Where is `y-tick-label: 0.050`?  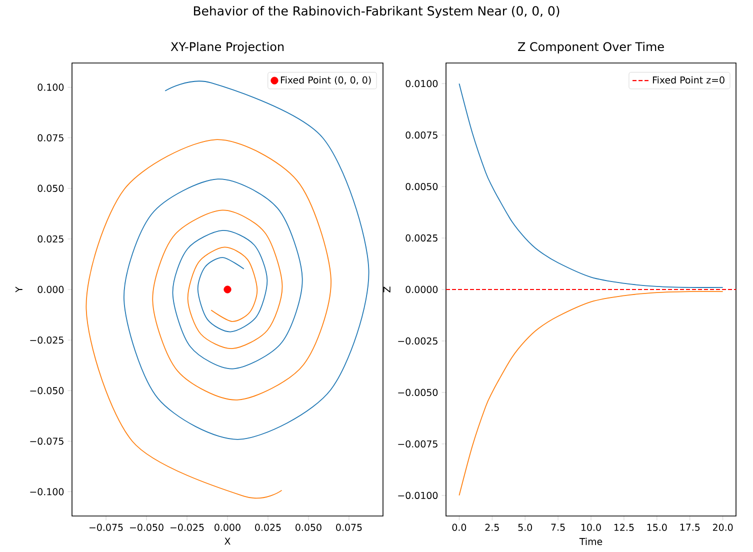 y-tick-label: 0.050 is located at coordinates (51, 188).